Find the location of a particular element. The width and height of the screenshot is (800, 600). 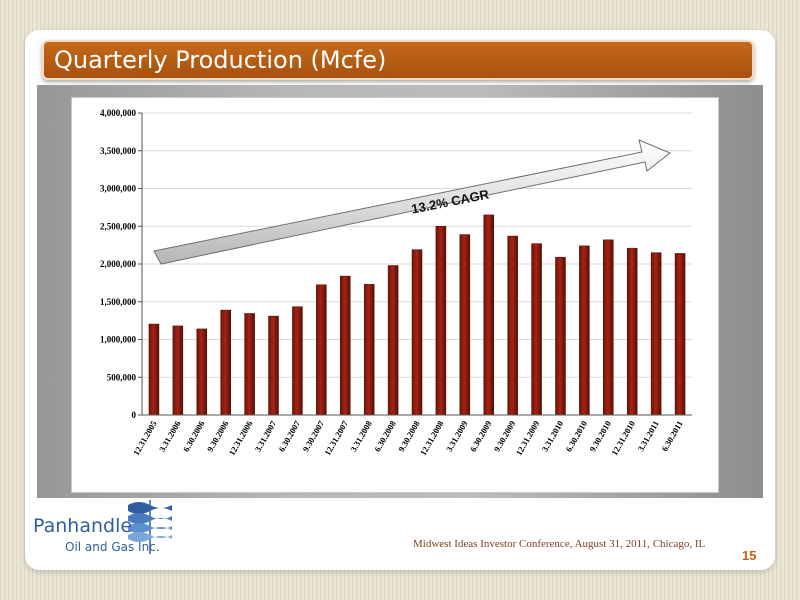

x-tick-label: 12.31.2008 is located at coordinates (432, 438).